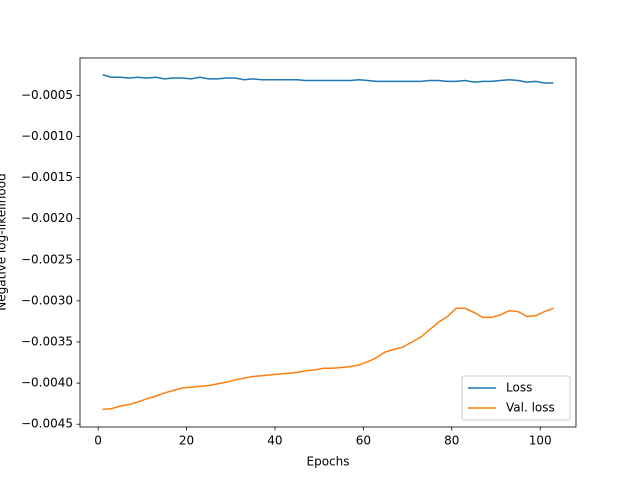  I want to click on y-tick-label: −0.0045, so click(47, 424).